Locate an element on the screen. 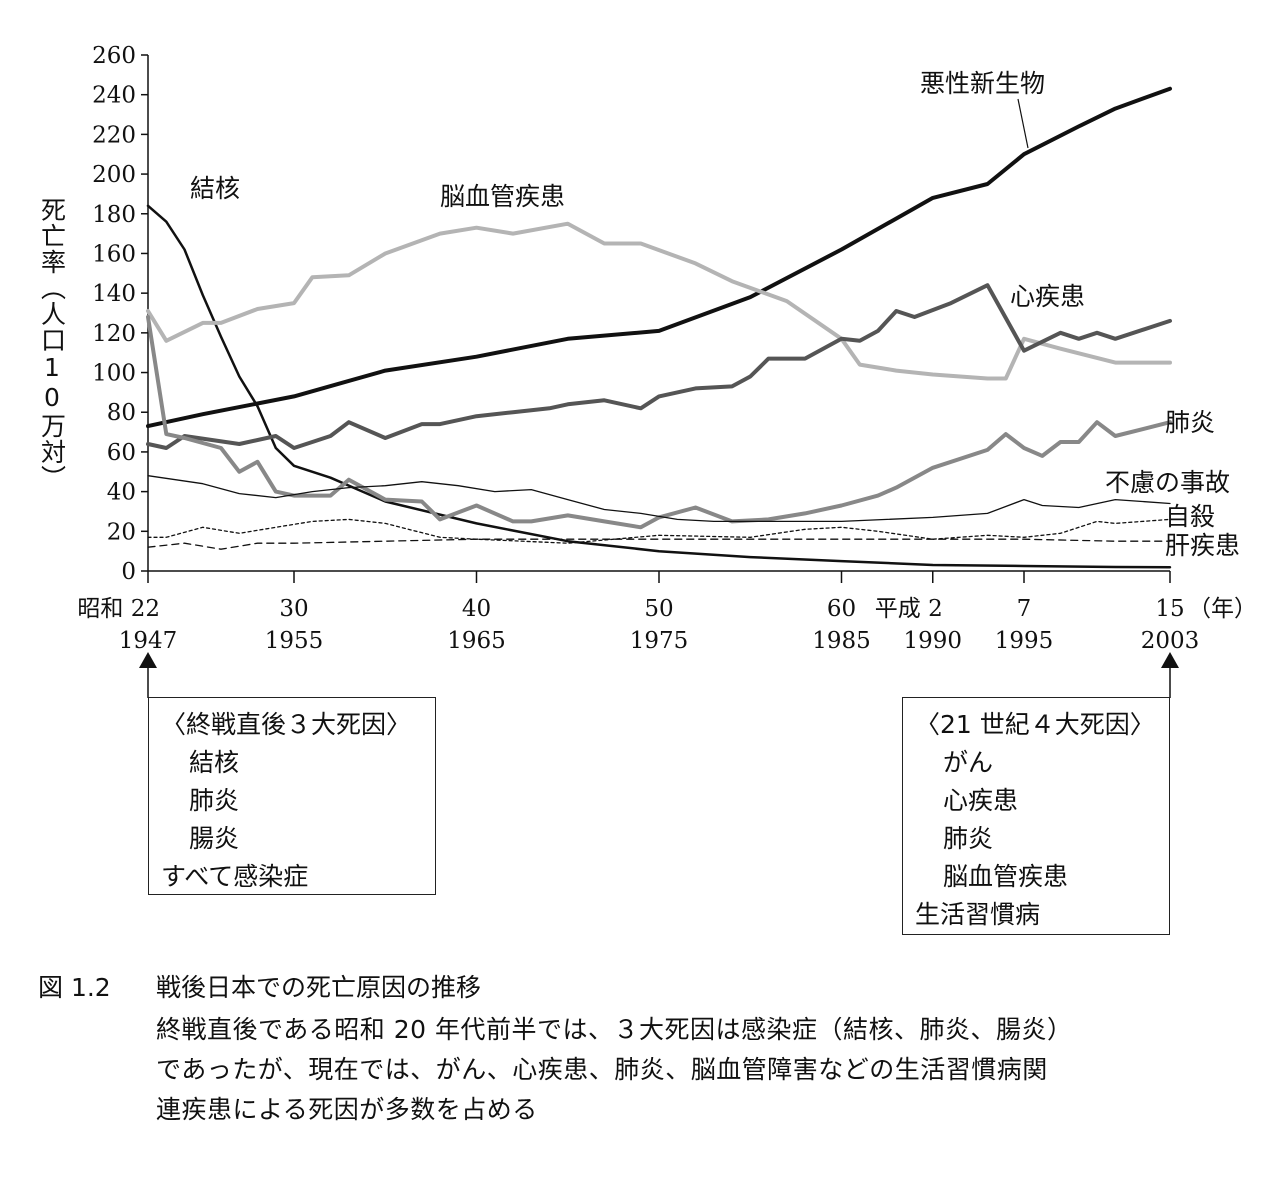  century21-causes-title: 〈21 世紀４大死因〉 is located at coordinates (1035, 724).